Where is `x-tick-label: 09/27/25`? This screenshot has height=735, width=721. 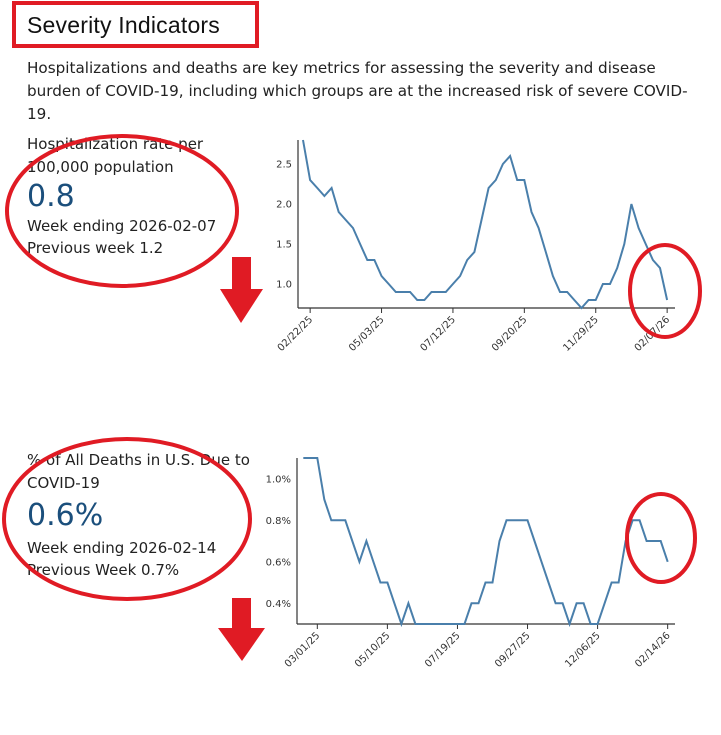
x-tick-label: 09/27/25 is located at coordinates (513, 650).